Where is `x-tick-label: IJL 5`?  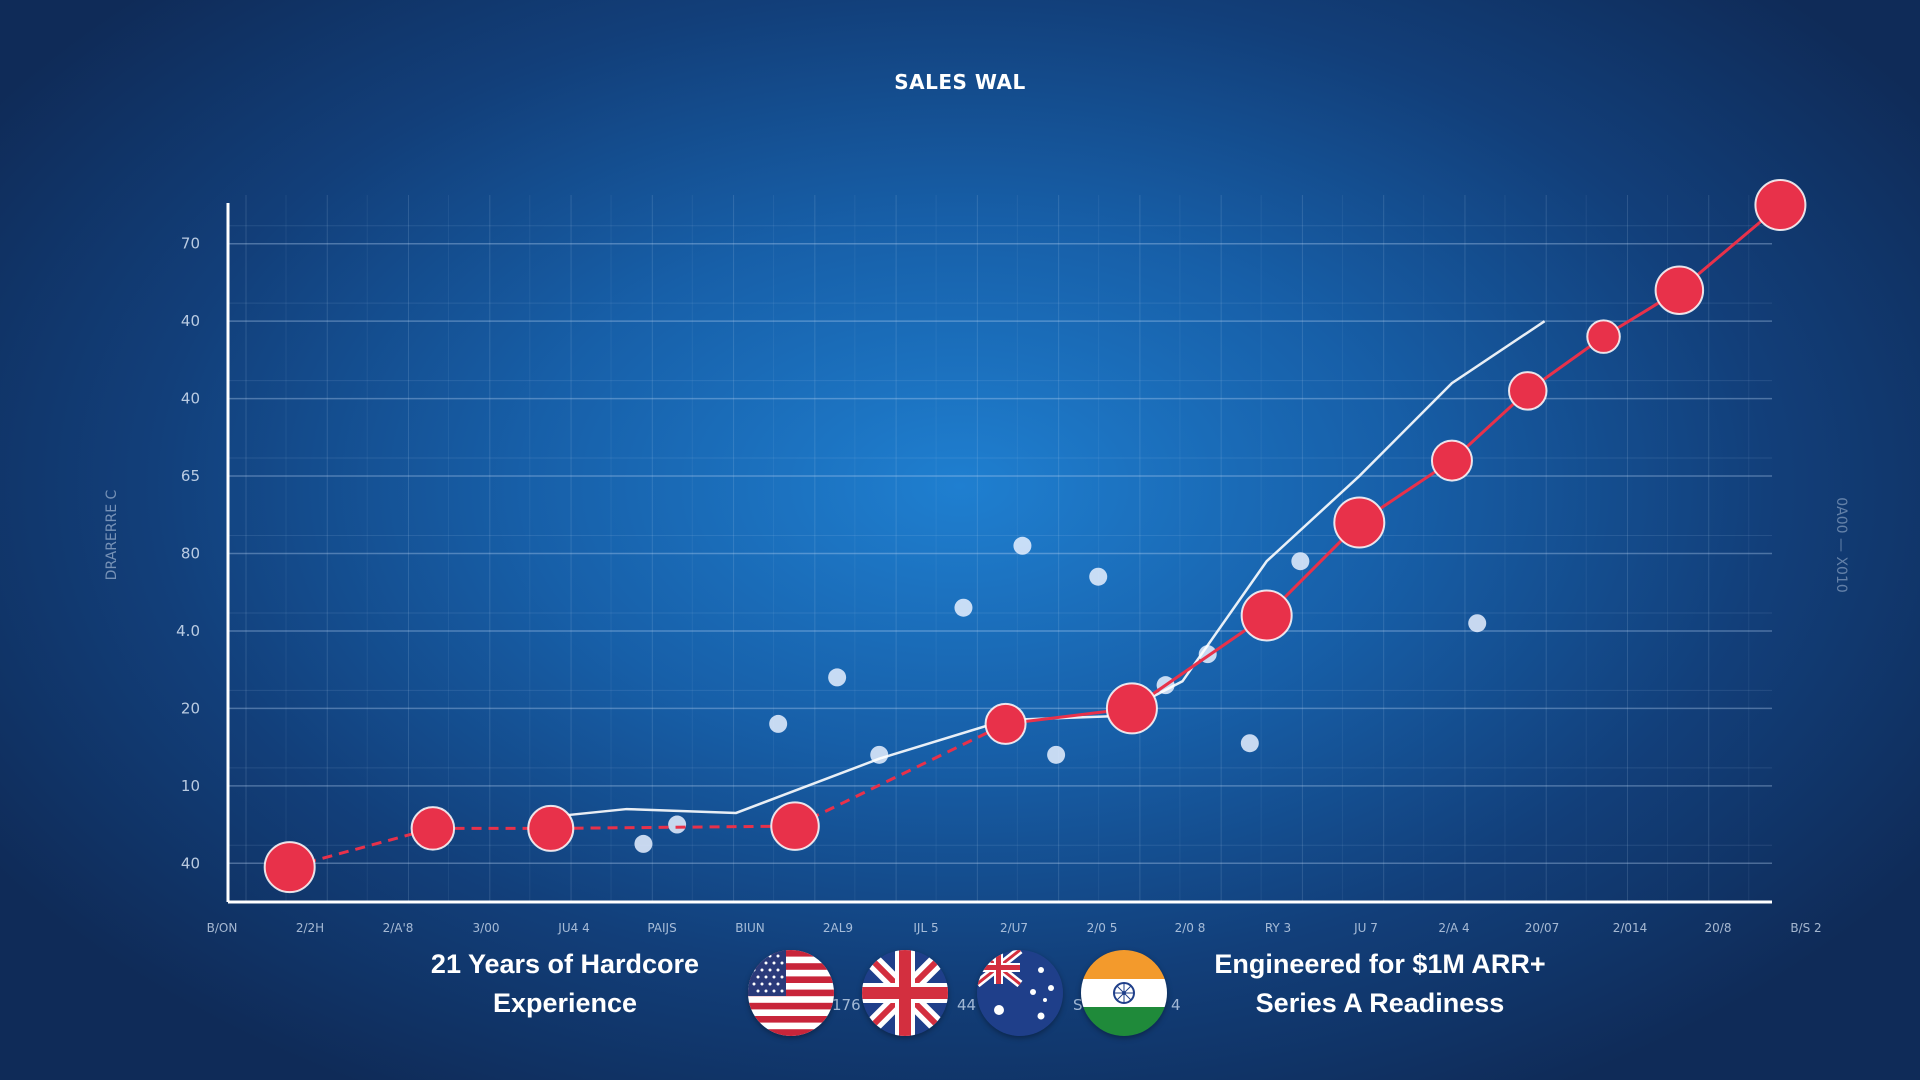
x-tick-label: IJL 5 is located at coordinates (925, 928).